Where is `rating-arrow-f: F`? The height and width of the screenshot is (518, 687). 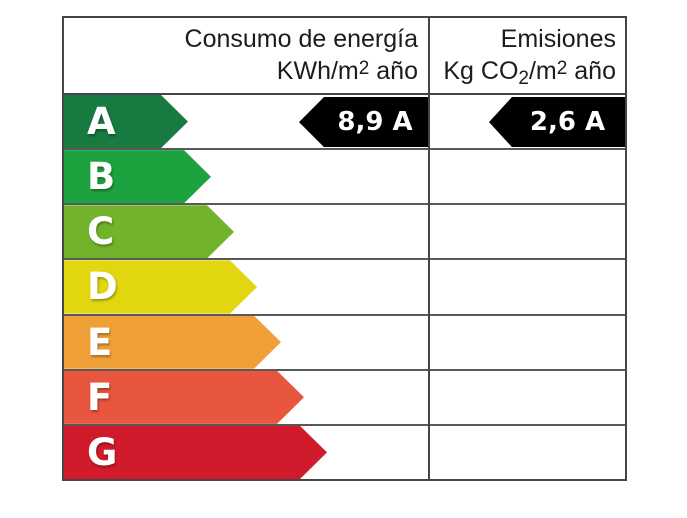
rating-arrow-f: F is located at coordinates (184, 397).